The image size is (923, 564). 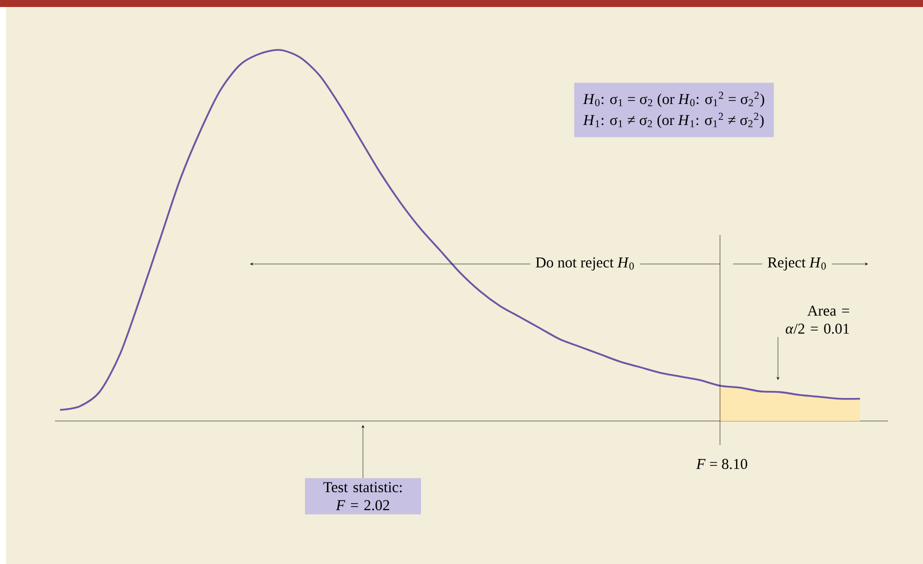 What do you see at coordinates (818, 320) in the screenshot?
I see `annotation: Area = α/2 = 0.01` at bounding box center [818, 320].